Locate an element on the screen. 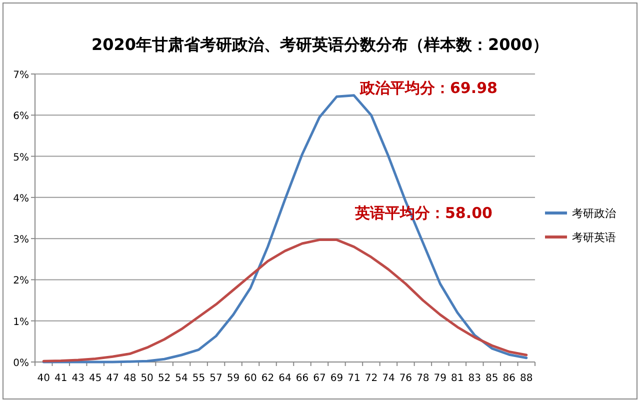 This screenshot has height=402, width=640. x-tick-label: 69 is located at coordinates (337, 378).